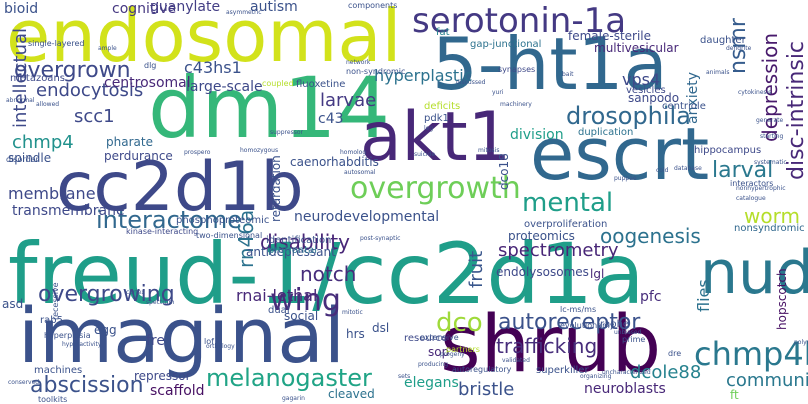 The width and height of the screenshot is (808, 404). I want to click on word-abscission: abscission, so click(87, 385).